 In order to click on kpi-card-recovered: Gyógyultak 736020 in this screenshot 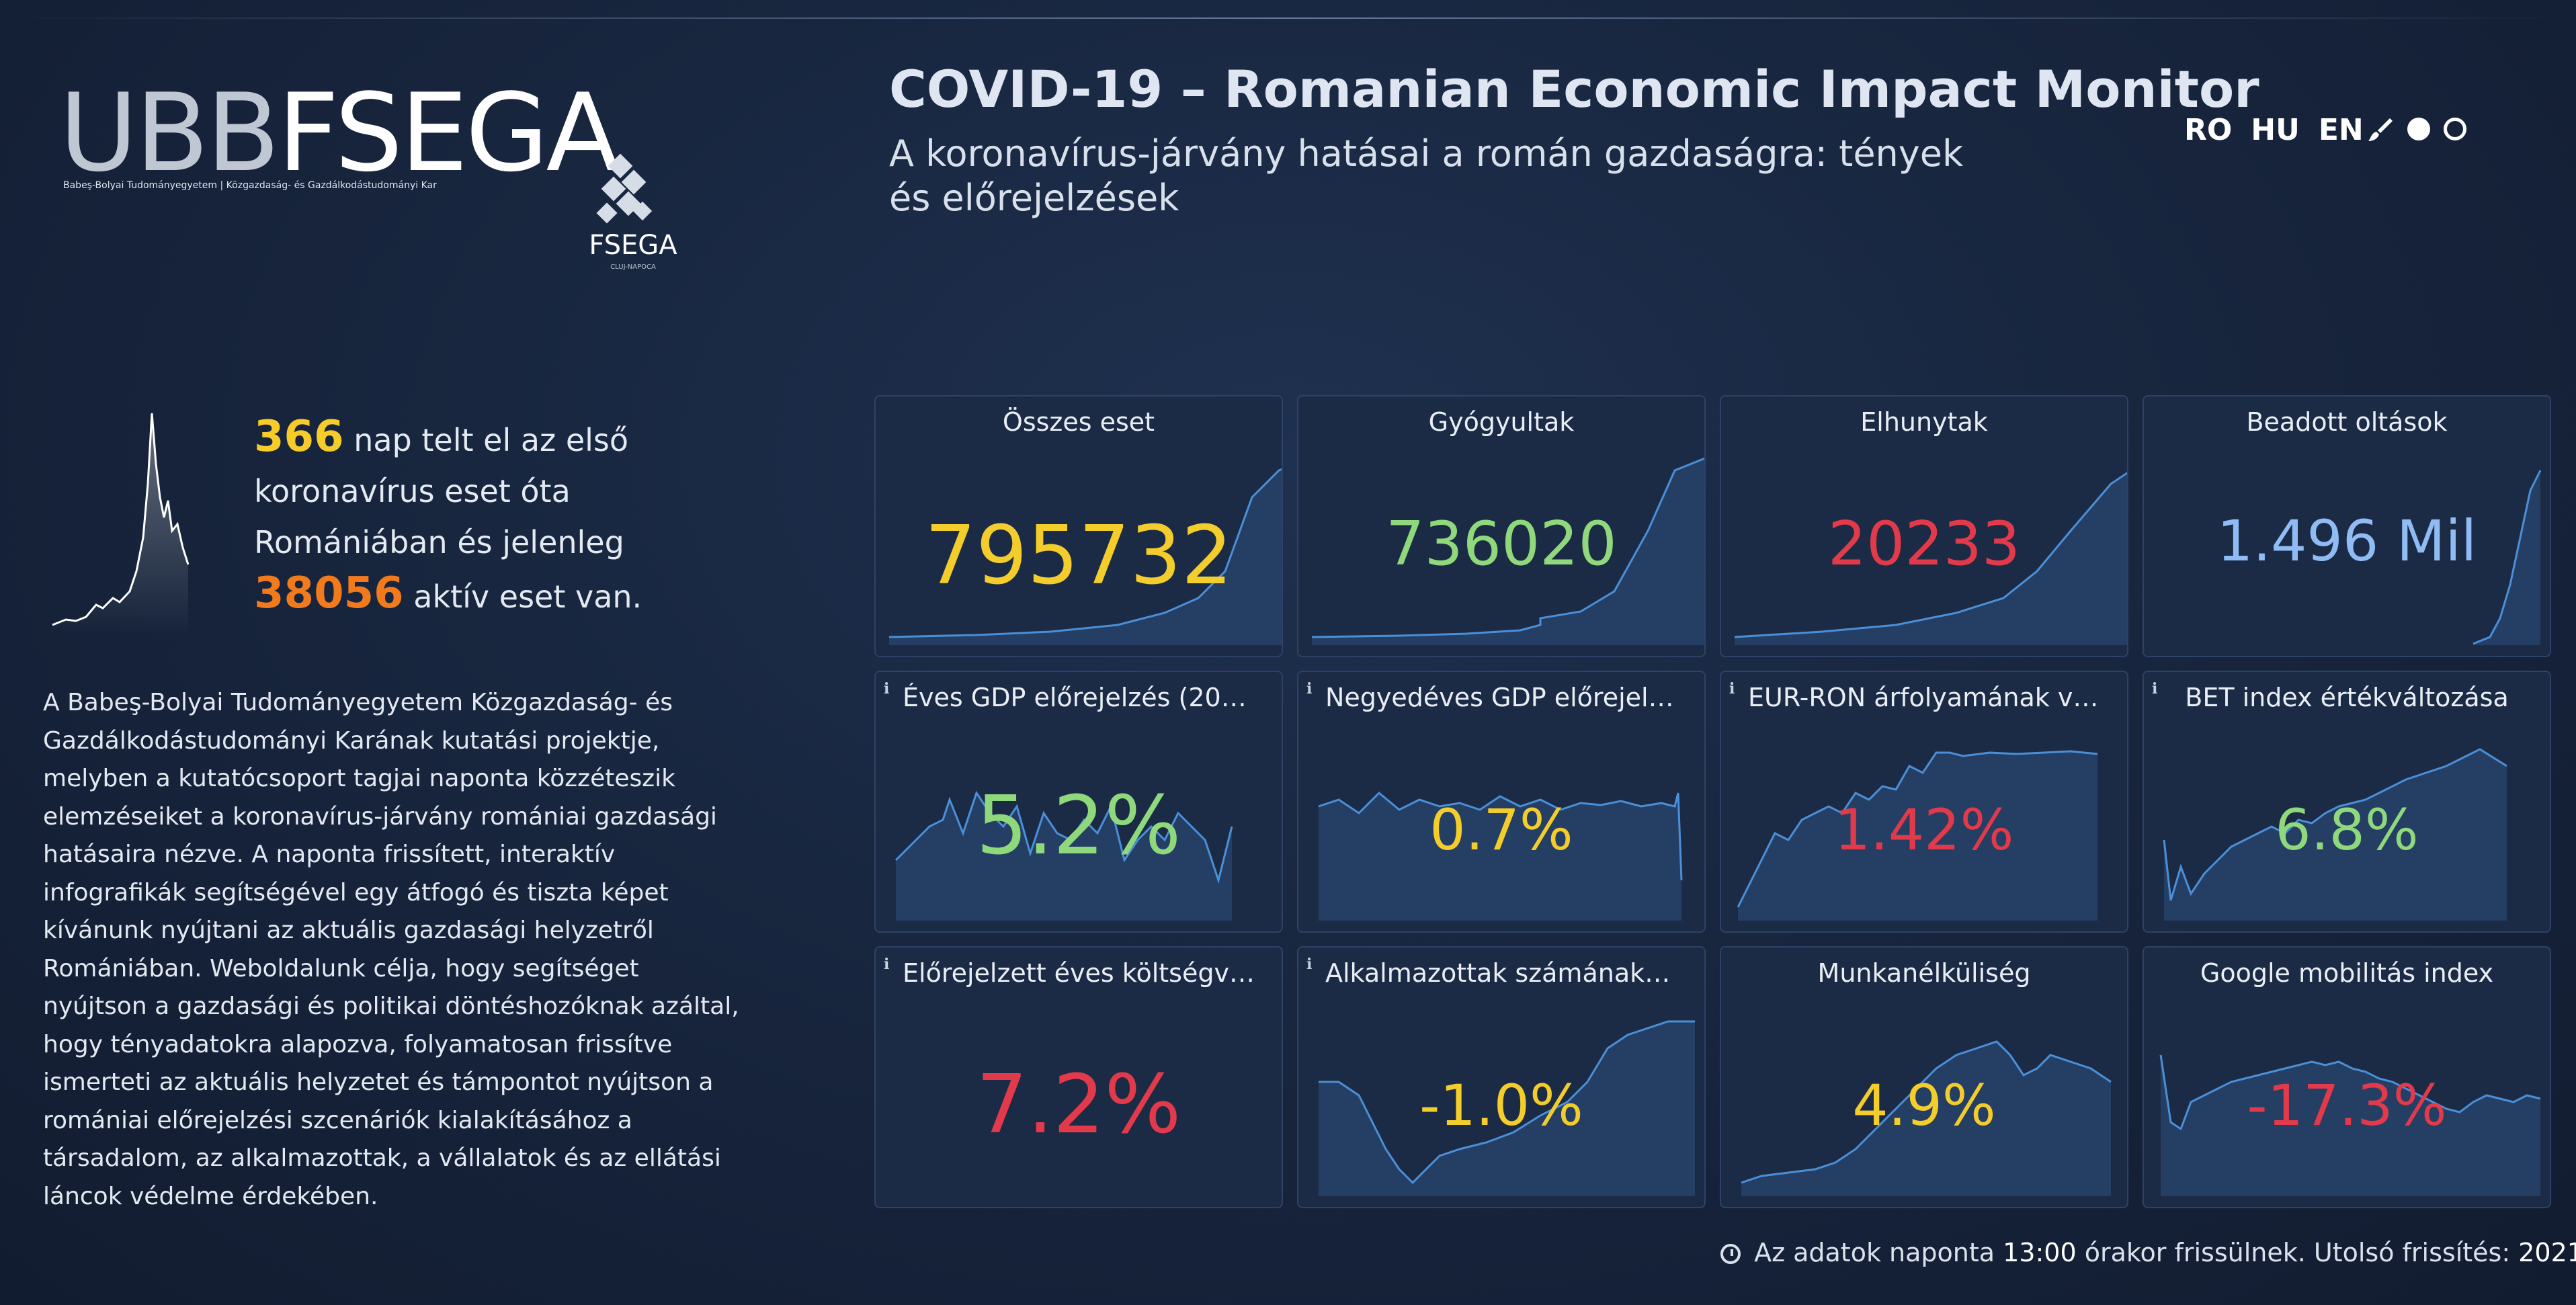, I will do `click(1502, 526)`.